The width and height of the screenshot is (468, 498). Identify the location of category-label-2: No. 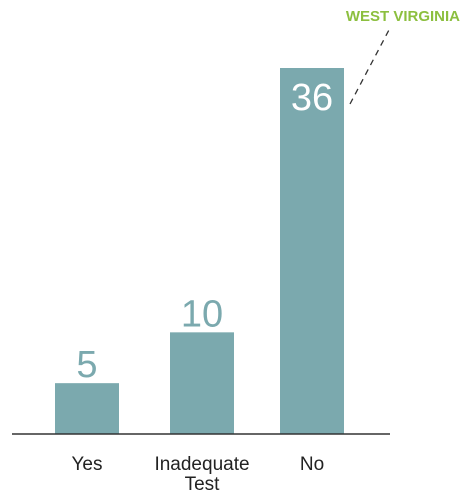
(312, 464).